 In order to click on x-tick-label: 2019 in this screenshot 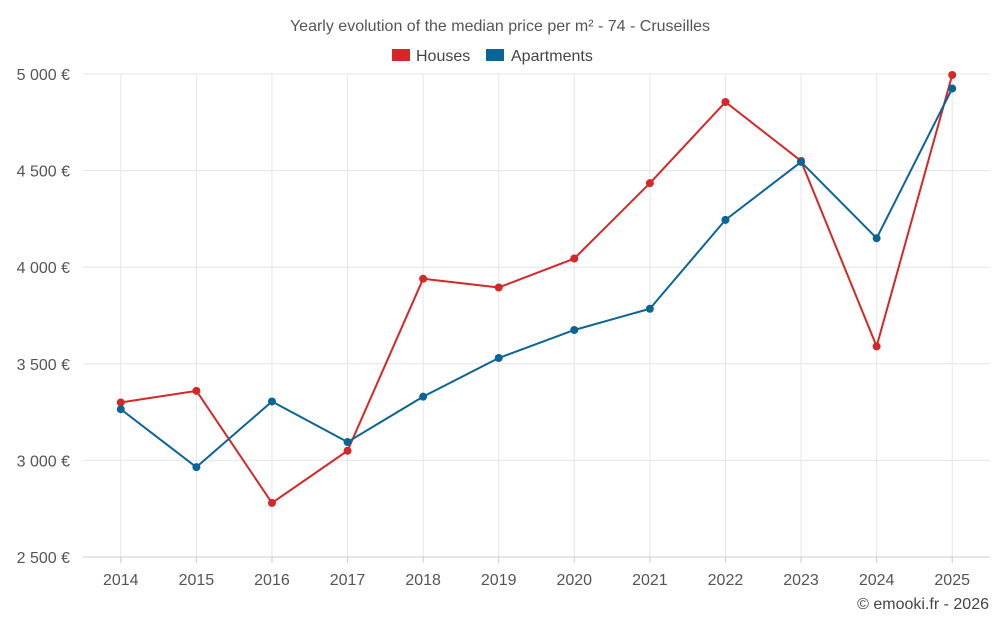, I will do `click(499, 580)`.